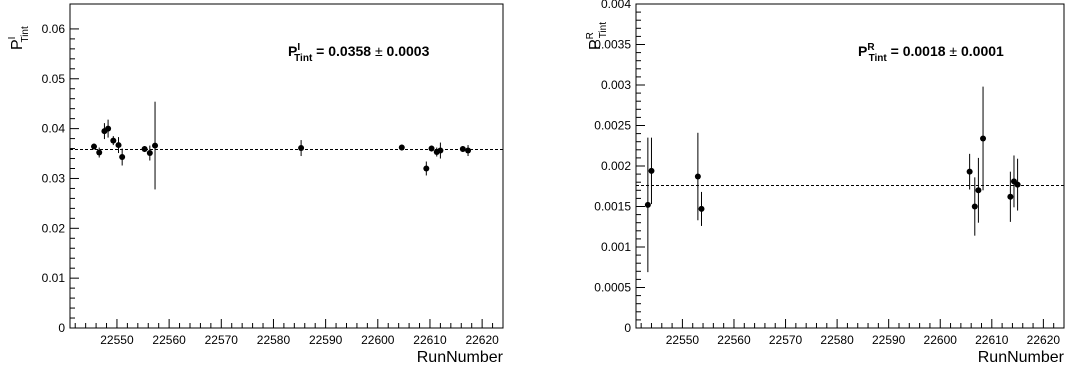  What do you see at coordinates (612, 207) in the screenshot?
I see `y-tick-label: 0.0015` at bounding box center [612, 207].